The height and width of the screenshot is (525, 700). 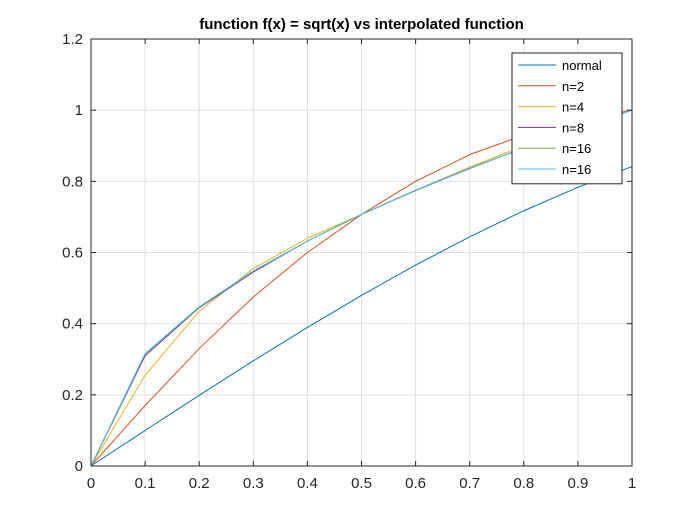 What do you see at coordinates (573, 127) in the screenshot?
I see `legend-label: n=8` at bounding box center [573, 127].